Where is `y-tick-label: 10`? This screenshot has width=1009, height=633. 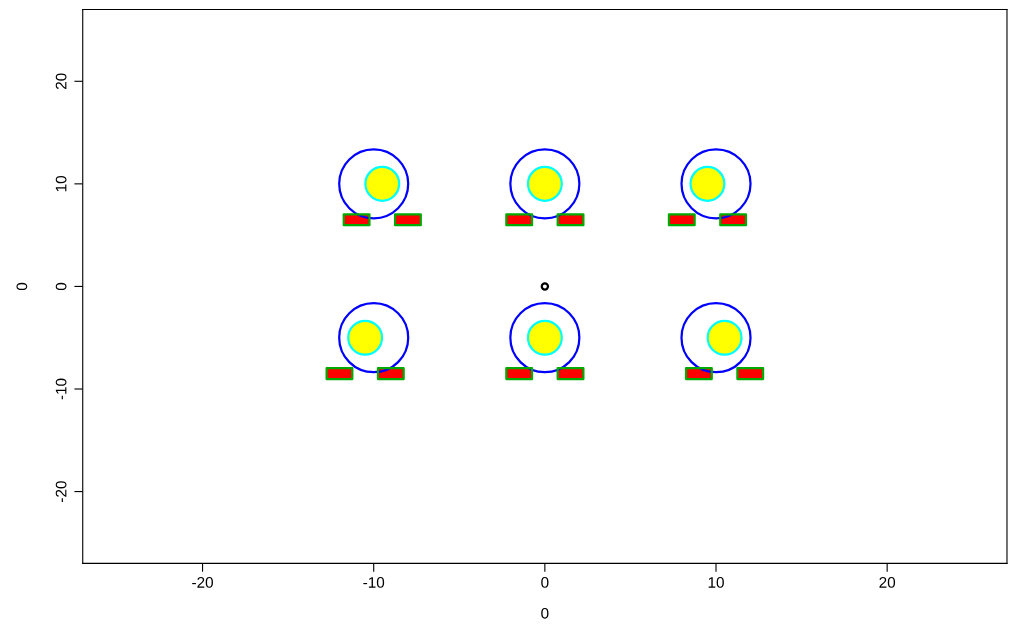
y-tick-label: 10 is located at coordinates (61, 183).